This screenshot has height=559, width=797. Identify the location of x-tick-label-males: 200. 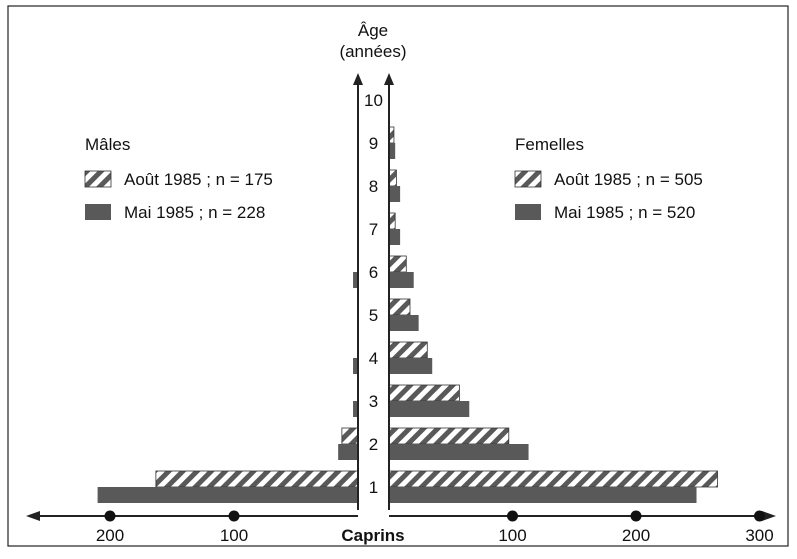
(110, 535).